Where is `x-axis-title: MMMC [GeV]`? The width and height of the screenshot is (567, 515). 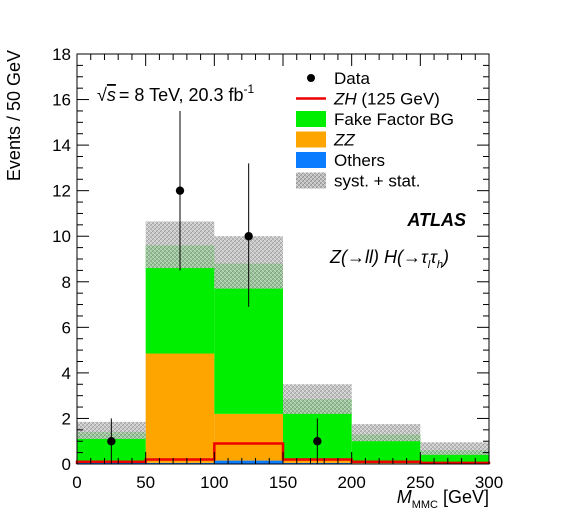 x-axis-title: MMMC [GeV] is located at coordinates (443, 499).